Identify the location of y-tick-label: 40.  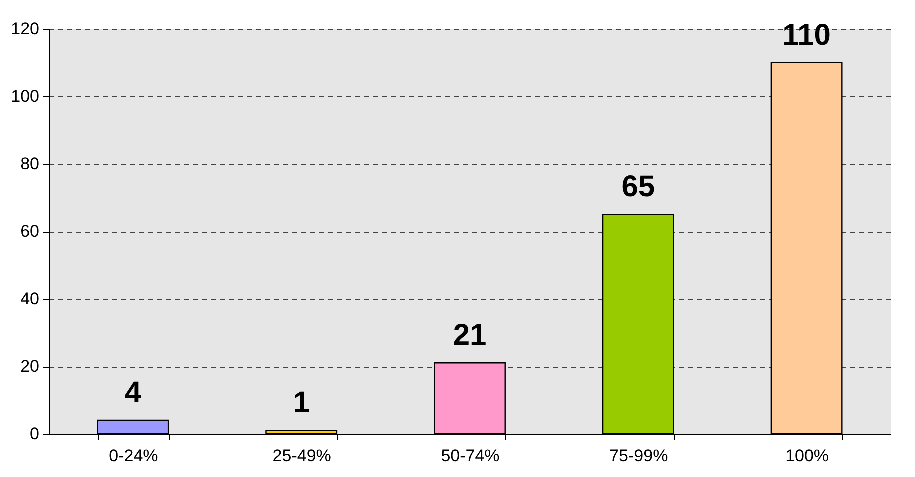
(30, 299).